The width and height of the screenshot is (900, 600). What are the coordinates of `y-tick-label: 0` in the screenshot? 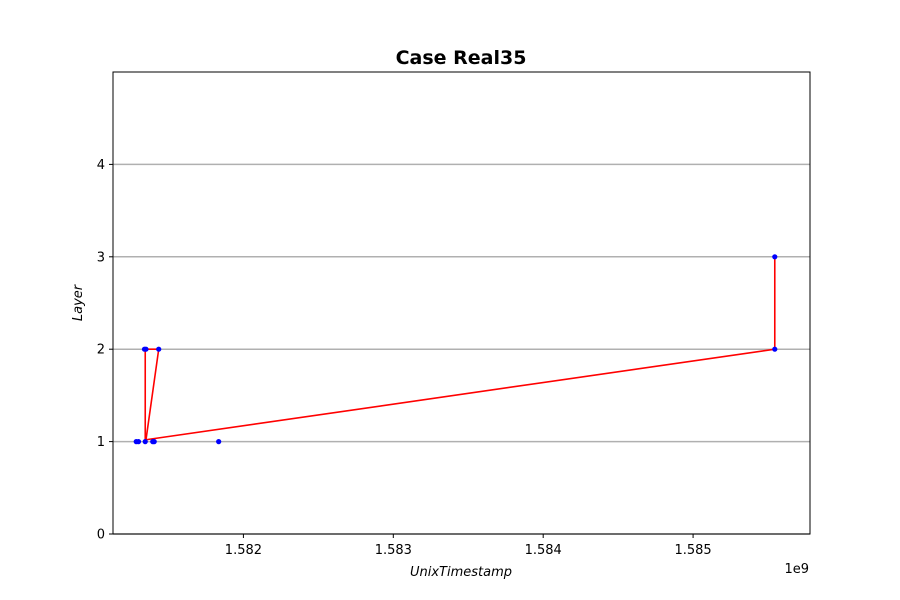 It's located at (101, 535).